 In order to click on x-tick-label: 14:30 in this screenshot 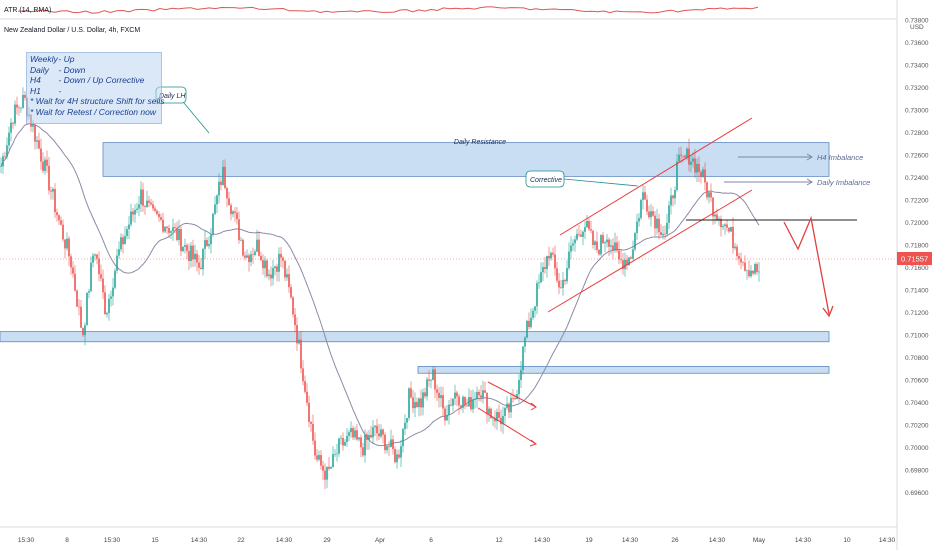, I will do `click(630, 540)`.